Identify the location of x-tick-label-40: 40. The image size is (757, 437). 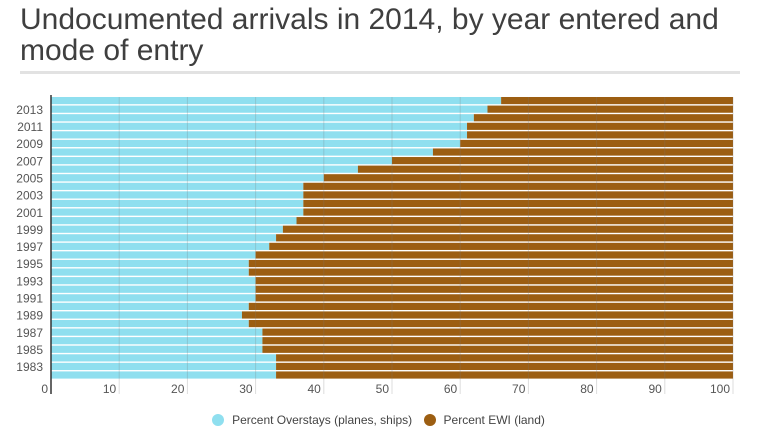
(314, 389).